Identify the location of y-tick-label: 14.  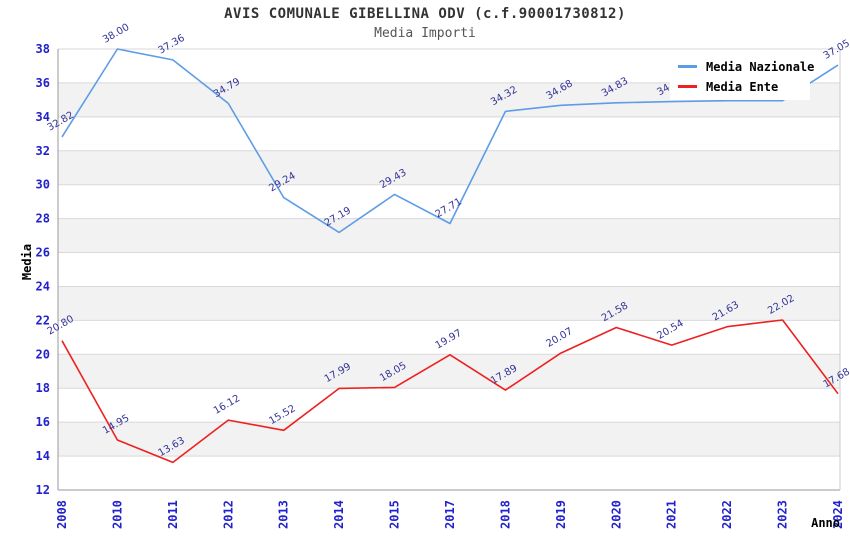
(43, 456).